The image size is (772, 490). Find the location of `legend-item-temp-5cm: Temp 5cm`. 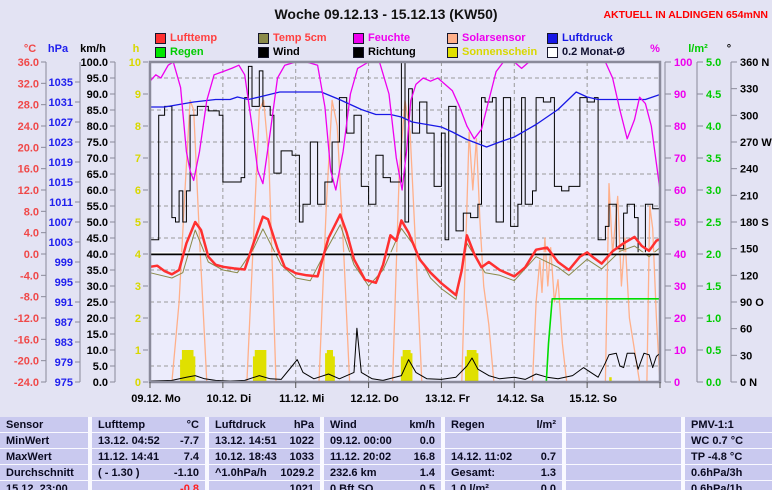

legend-item-temp-5cm: Temp 5cm is located at coordinates (292, 38).